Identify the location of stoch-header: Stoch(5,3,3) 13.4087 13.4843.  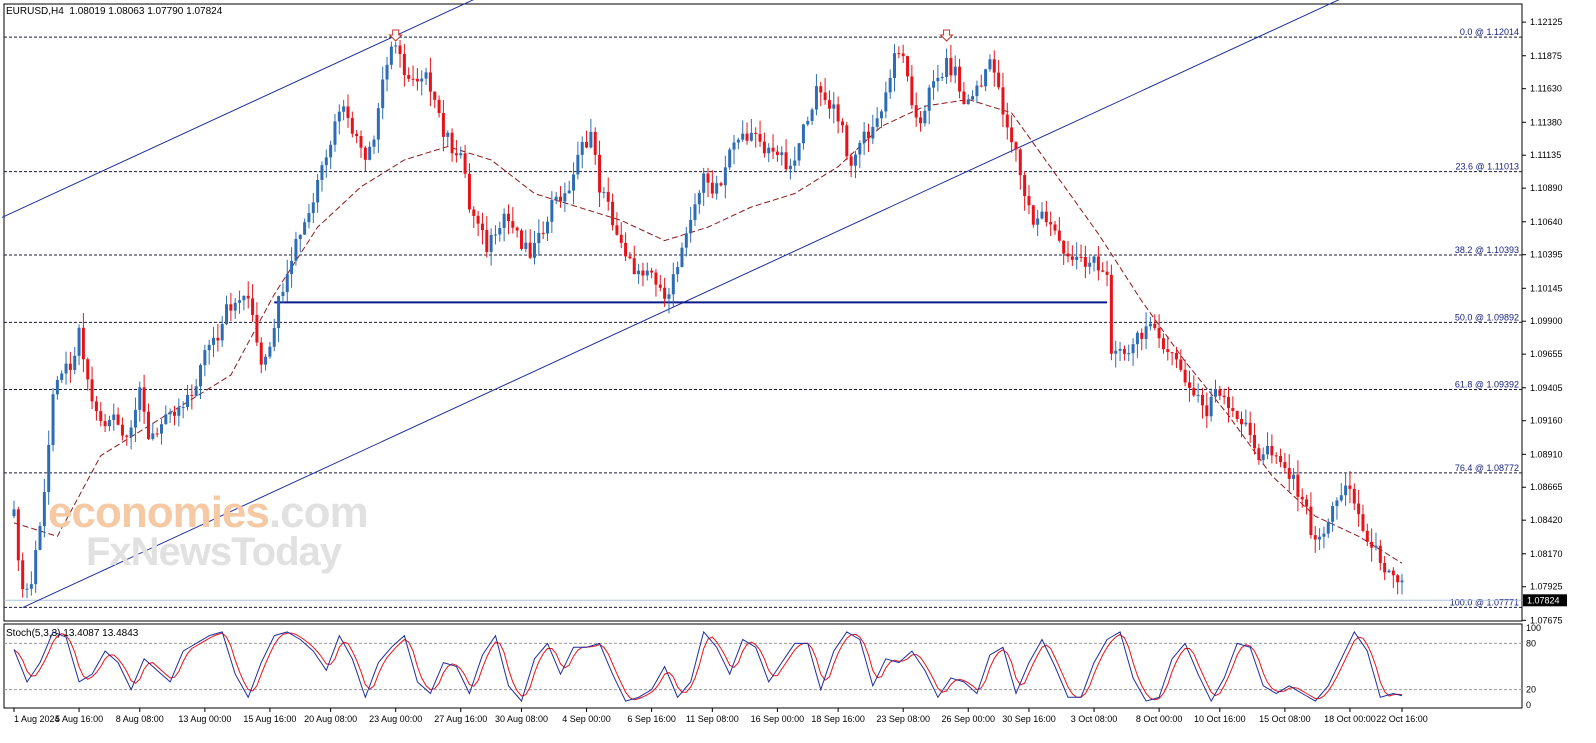
(72, 633).